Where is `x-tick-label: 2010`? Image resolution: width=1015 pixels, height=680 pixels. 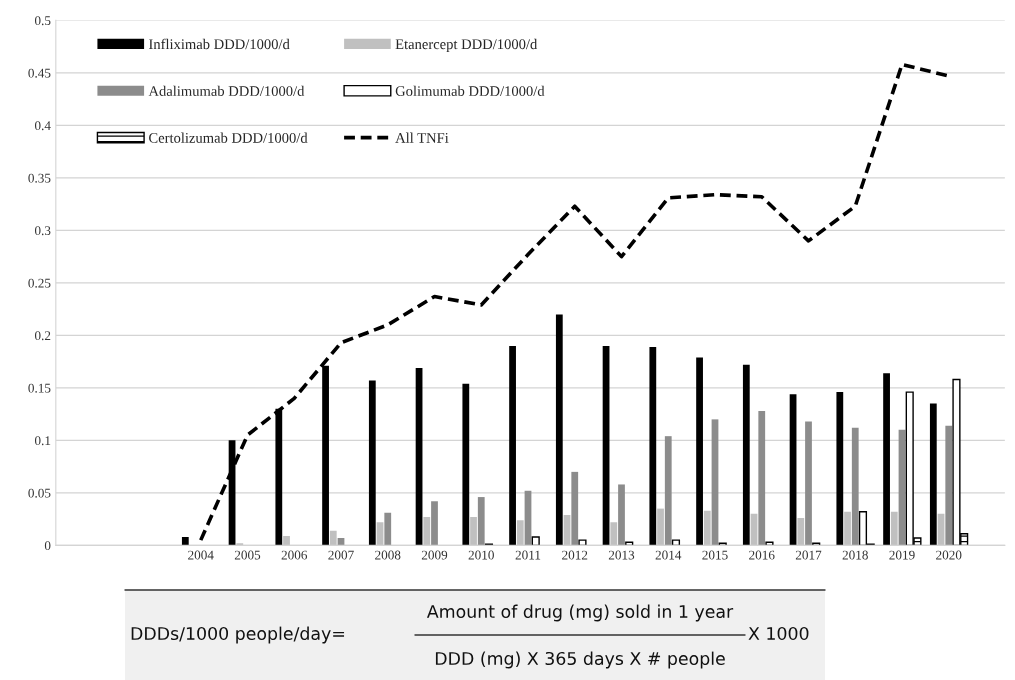 x-tick-label: 2010 is located at coordinates (481, 555).